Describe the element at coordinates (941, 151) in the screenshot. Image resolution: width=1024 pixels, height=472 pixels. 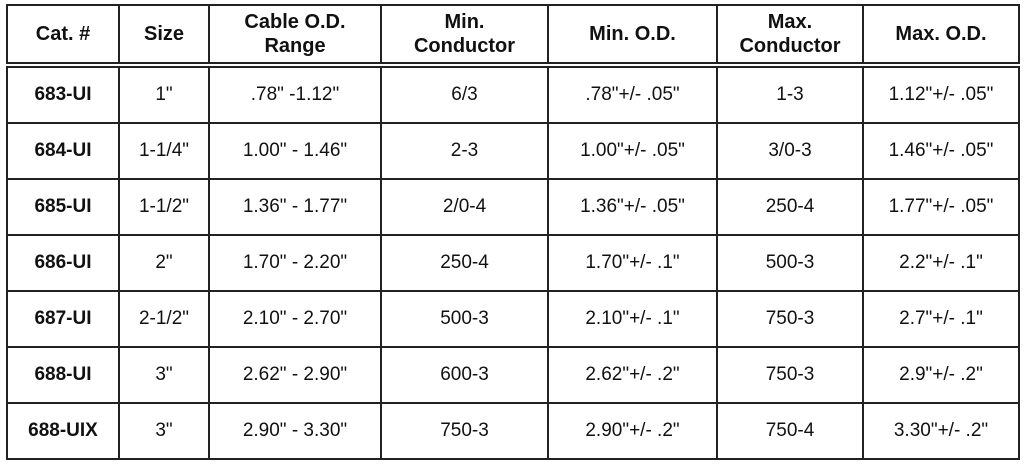
I see `table-cell: 1.46"+/- .05"` at that location.